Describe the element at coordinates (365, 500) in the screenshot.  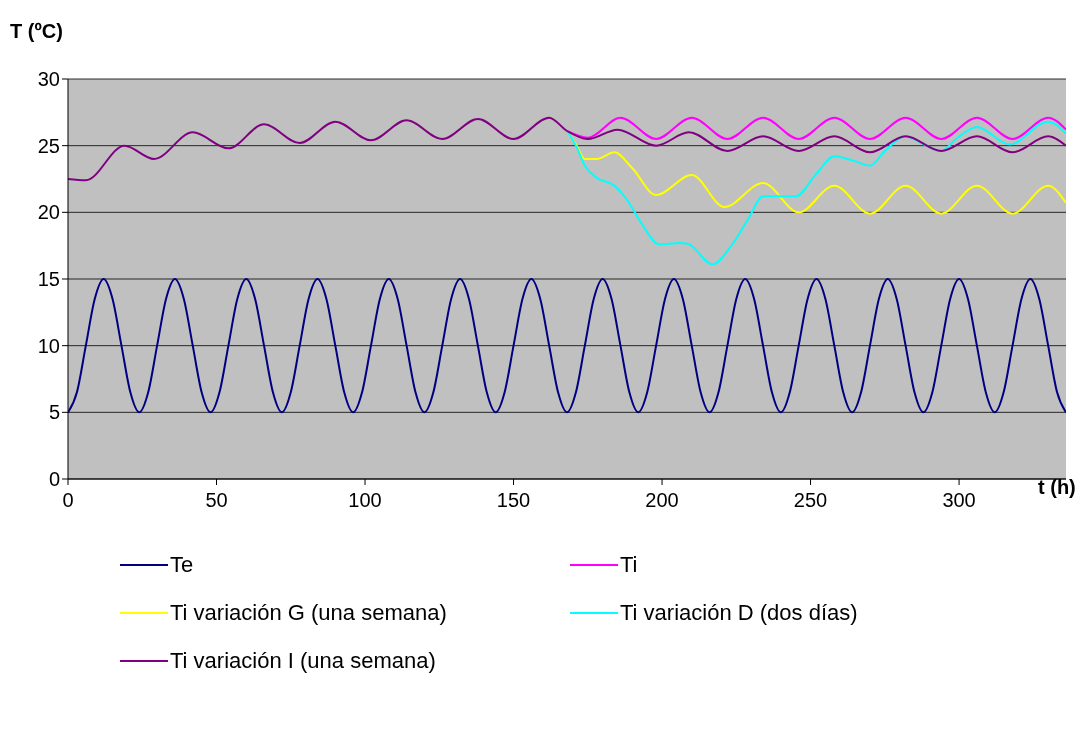
I see `x-tick-label: 100` at that location.